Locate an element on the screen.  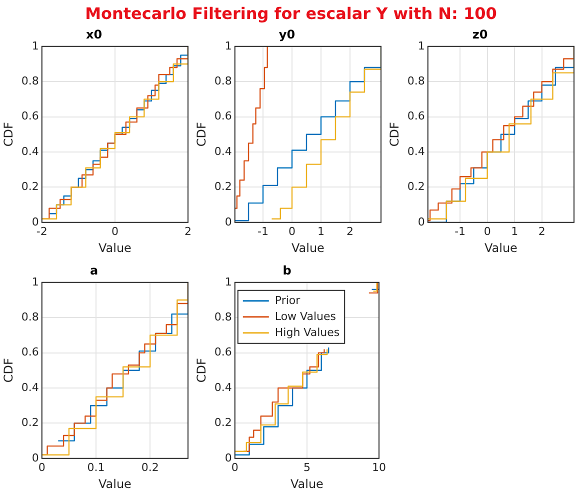
legend-label: Prior is located at coordinates (287, 300).